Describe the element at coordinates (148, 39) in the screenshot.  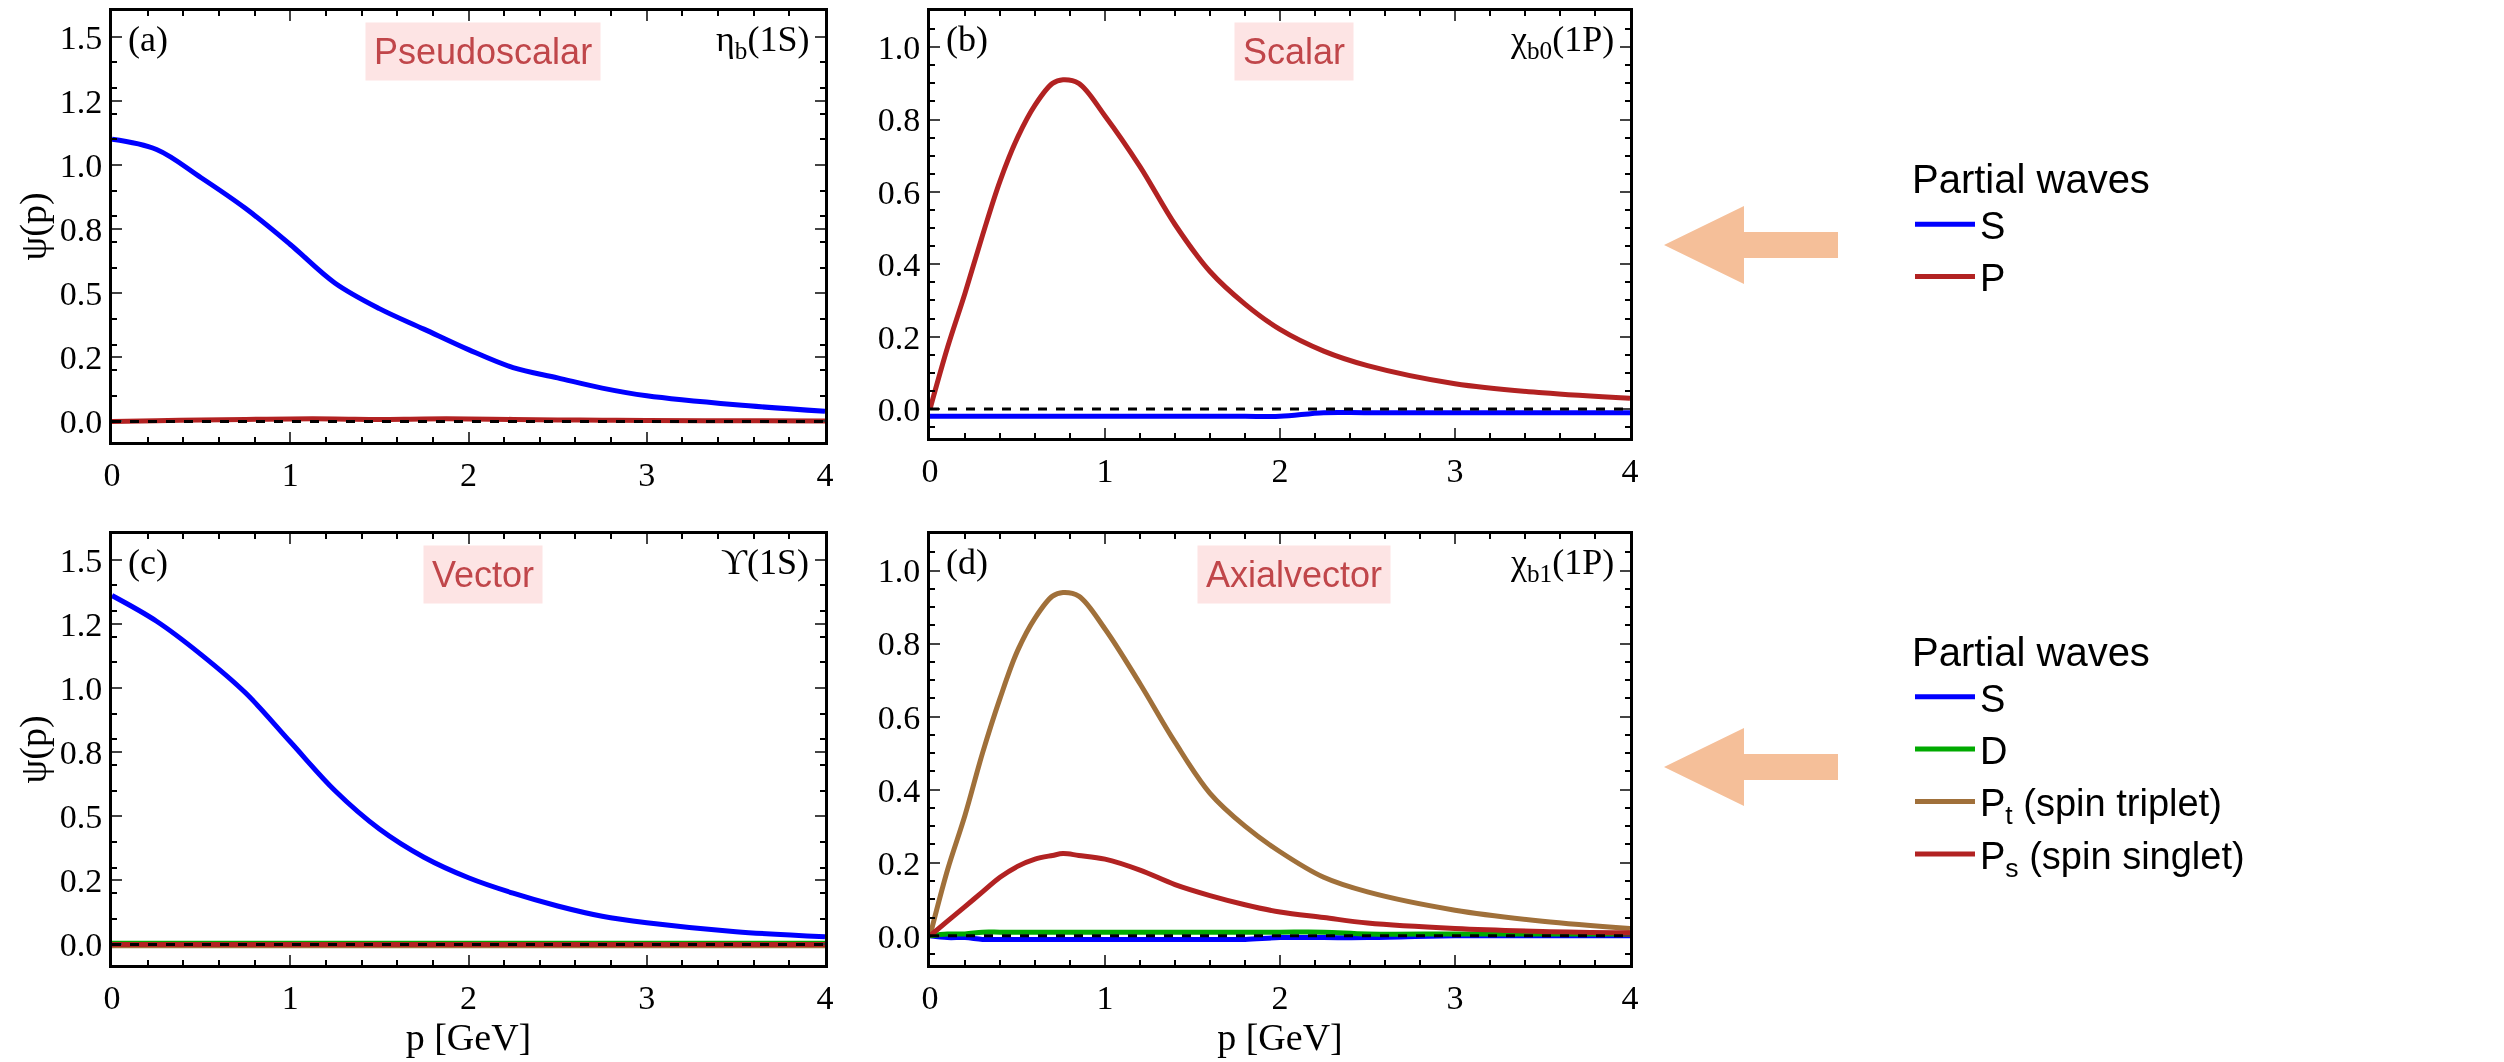
I see `annotation: (a)` at that location.